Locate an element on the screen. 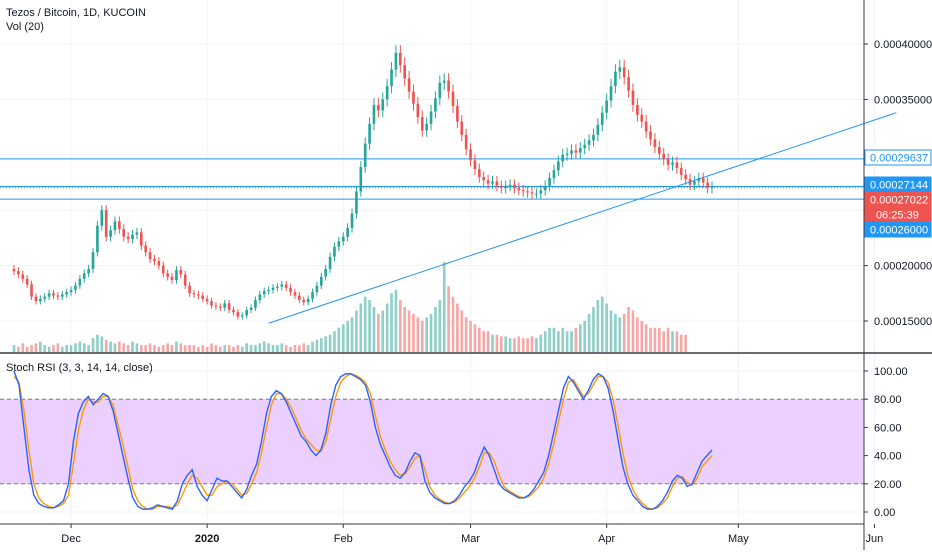  time-tick-label: Mar is located at coordinates (470, 539).